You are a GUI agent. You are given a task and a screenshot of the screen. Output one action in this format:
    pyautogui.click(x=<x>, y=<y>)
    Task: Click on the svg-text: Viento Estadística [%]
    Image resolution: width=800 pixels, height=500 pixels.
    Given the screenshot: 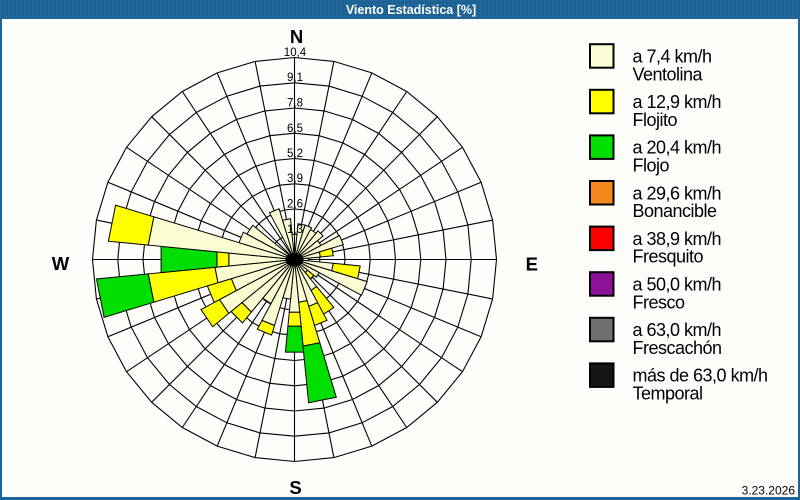 What is the action you would take?
    pyautogui.click(x=411, y=10)
    